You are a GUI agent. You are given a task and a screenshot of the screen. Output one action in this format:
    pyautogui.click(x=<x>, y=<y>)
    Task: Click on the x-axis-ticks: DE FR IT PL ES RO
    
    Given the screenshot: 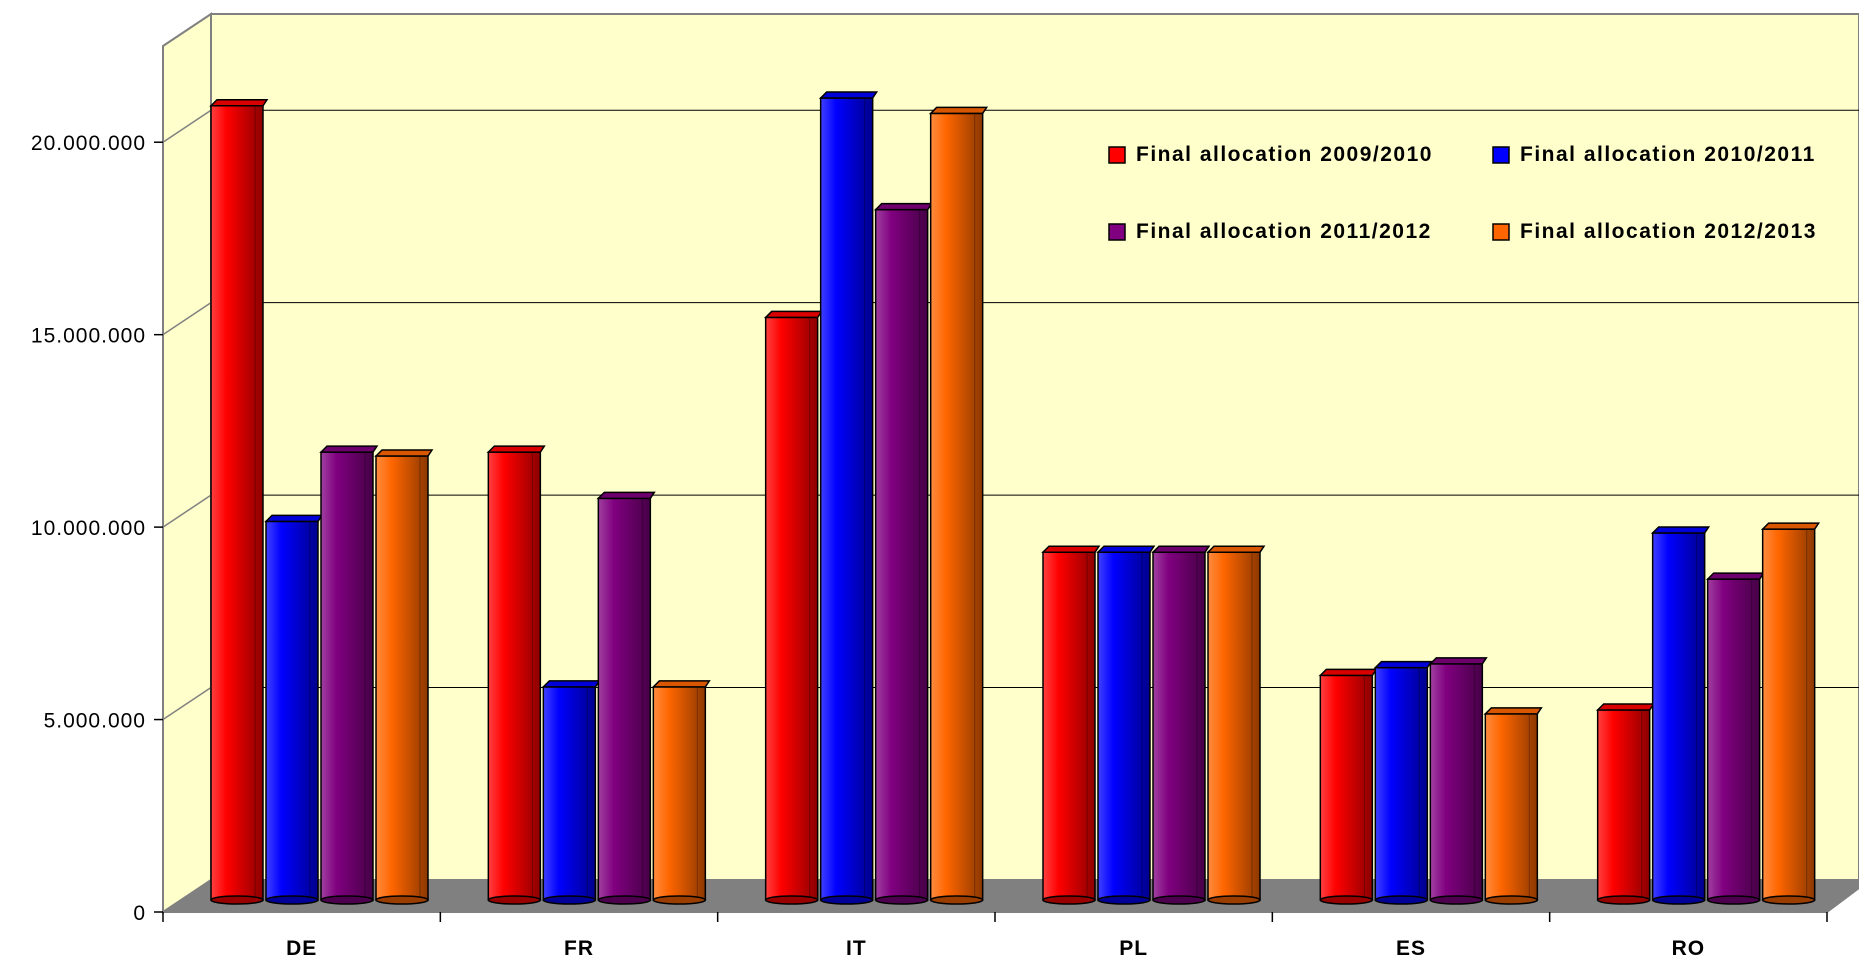 What is the action you would take?
    pyautogui.click(x=995, y=935)
    